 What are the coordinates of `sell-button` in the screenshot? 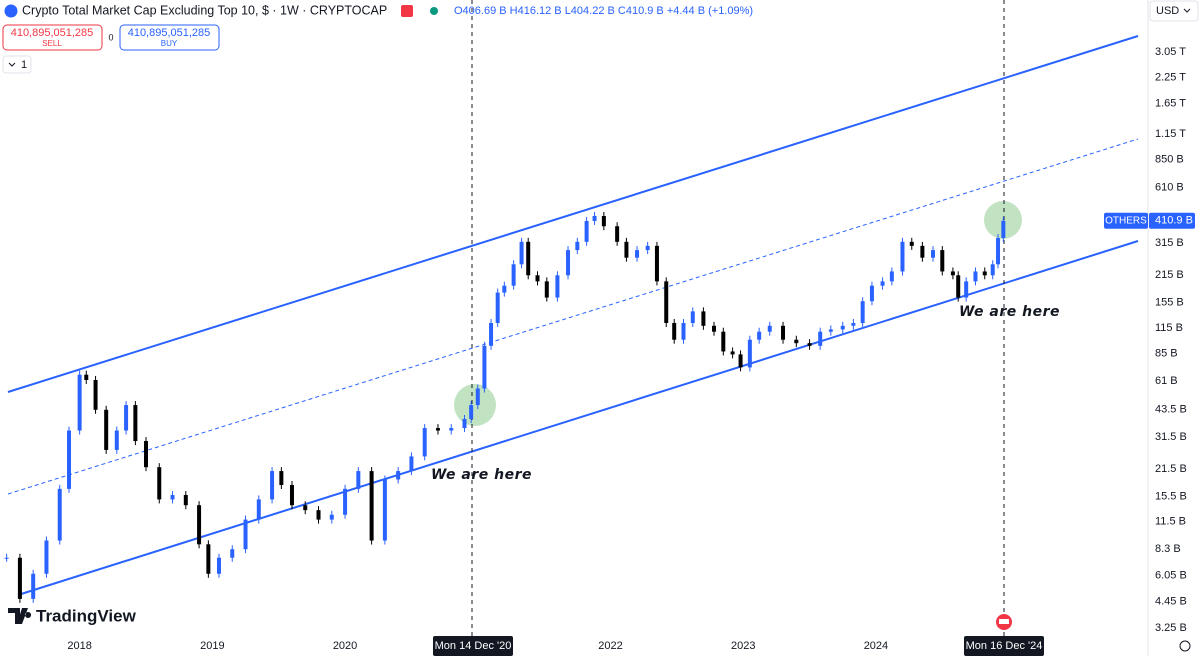 It's located at (52, 37).